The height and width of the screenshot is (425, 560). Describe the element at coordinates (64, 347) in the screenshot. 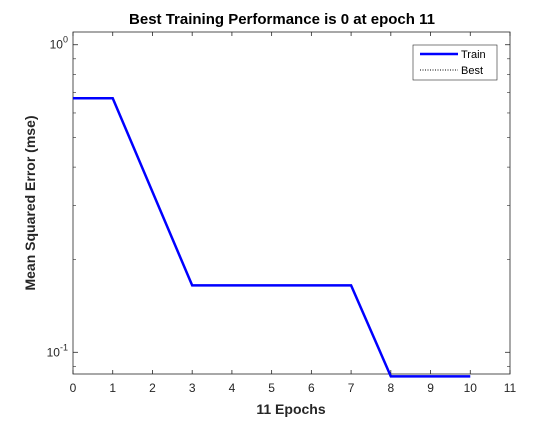

I see `y-tick-label-exponent: -1` at that location.